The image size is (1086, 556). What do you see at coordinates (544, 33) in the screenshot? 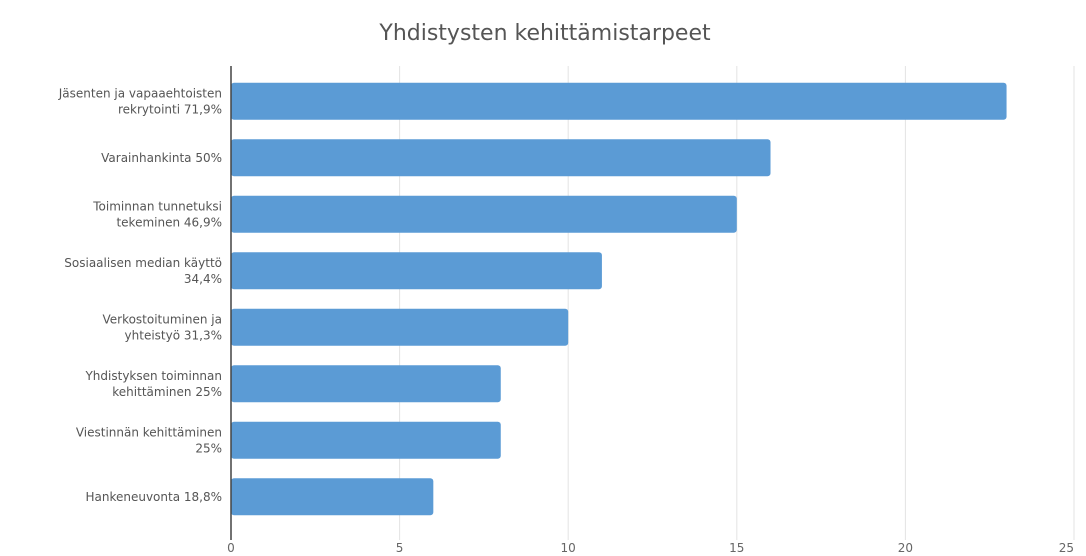
I see `chart-title: Yhdistysten kehittämistarpeet` at bounding box center [544, 33].